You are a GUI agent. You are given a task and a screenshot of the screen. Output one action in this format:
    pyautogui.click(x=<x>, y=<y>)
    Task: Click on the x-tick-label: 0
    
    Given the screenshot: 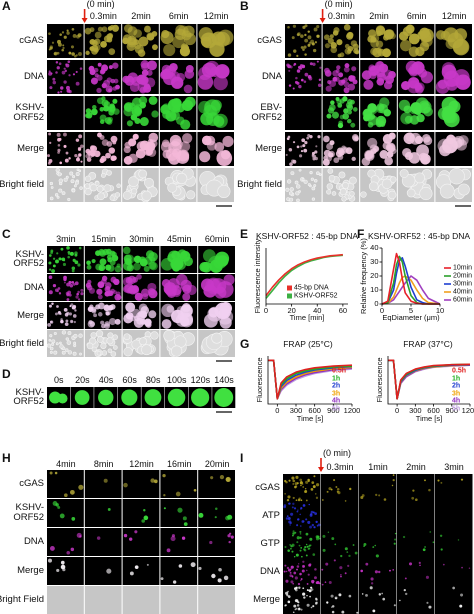 What is the action you would take?
    pyautogui.click(x=382, y=310)
    